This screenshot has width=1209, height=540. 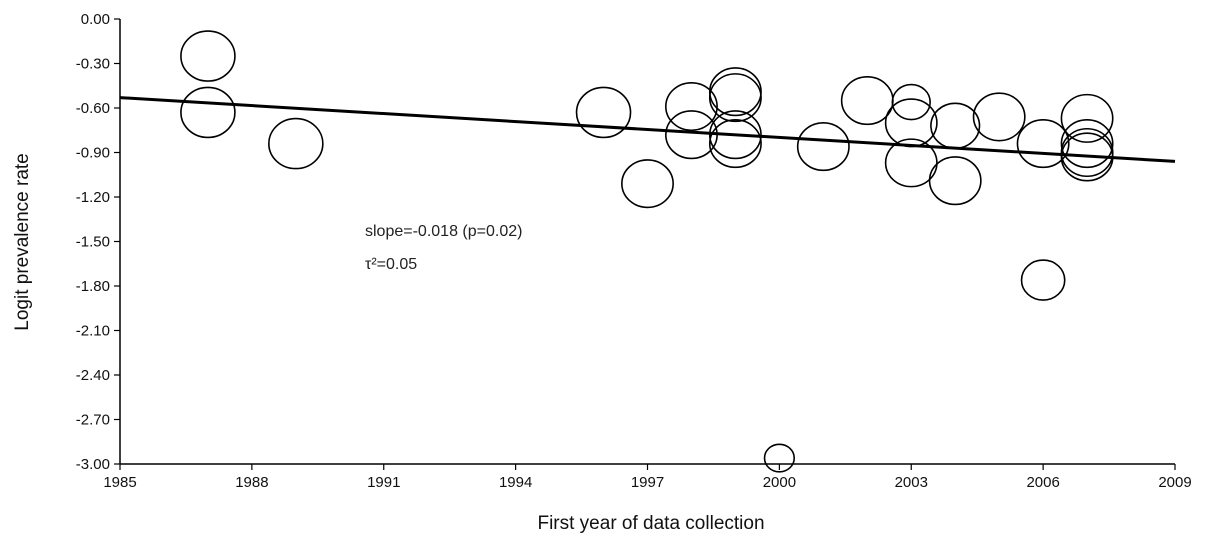 What do you see at coordinates (647, 482) in the screenshot?
I see `x-tick-label: 1997` at bounding box center [647, 482].